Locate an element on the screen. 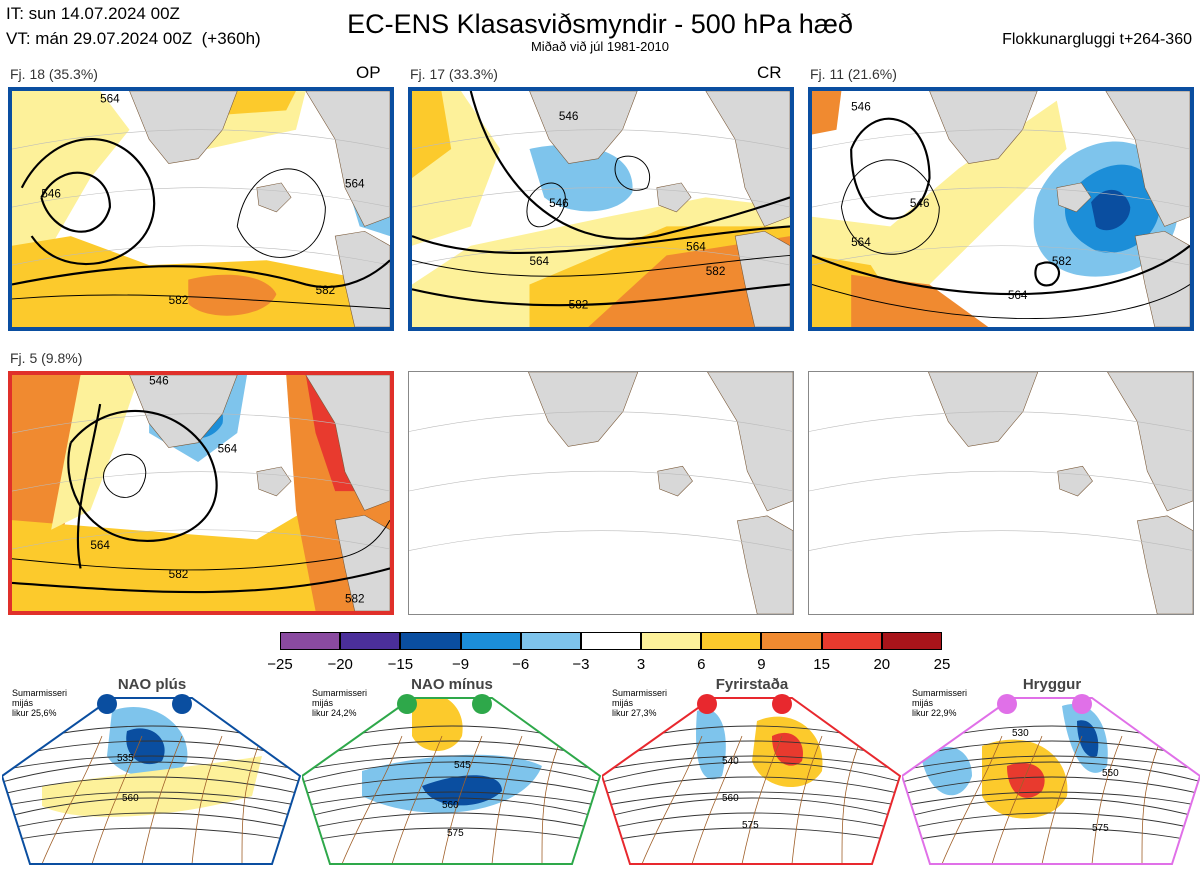  colorbar-tick-label: −9 is located at coordinates (460, 664).